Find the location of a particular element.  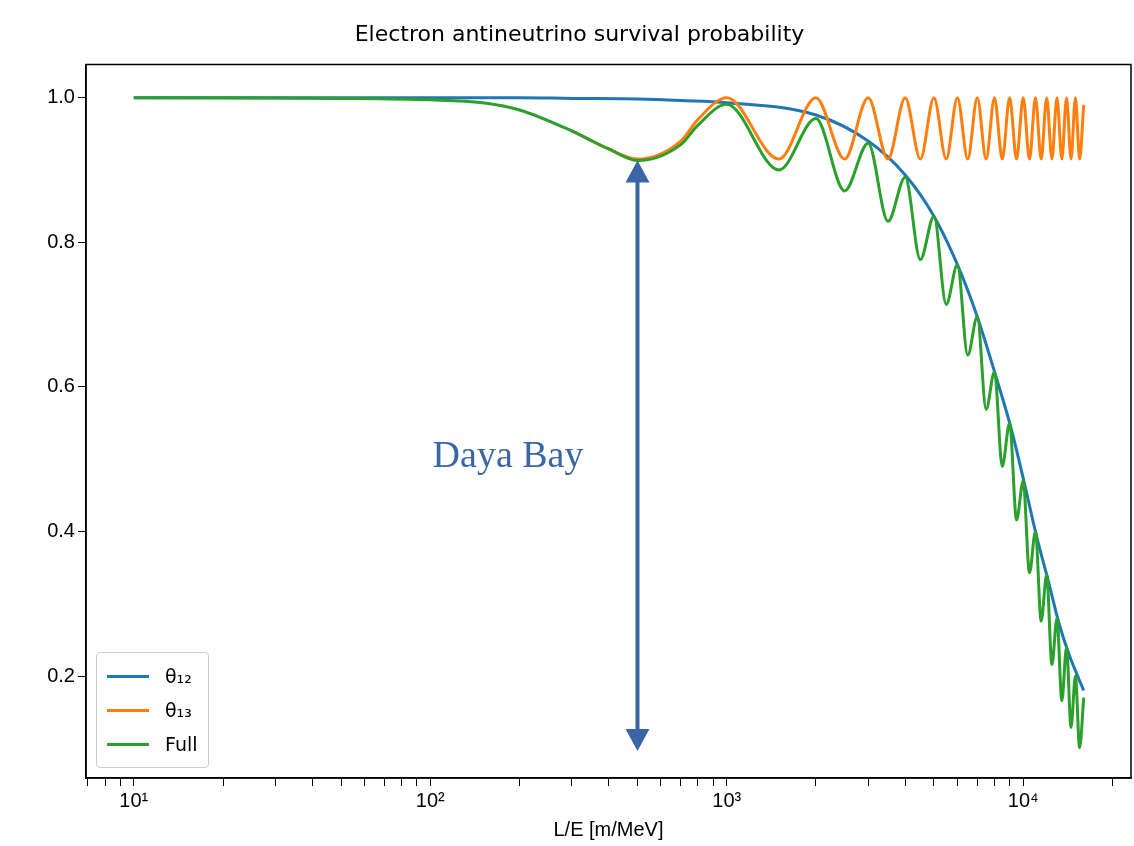

y-tick-label: 0.8 is located at coordinates (61, 240).